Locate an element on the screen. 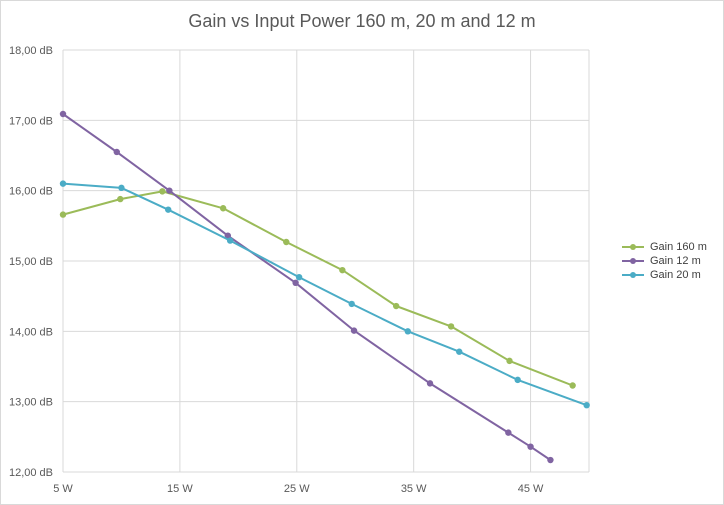 The height and width of the screenshot is (505, 724). x-tick-label: 45 W is located at coordinates (531, 489).